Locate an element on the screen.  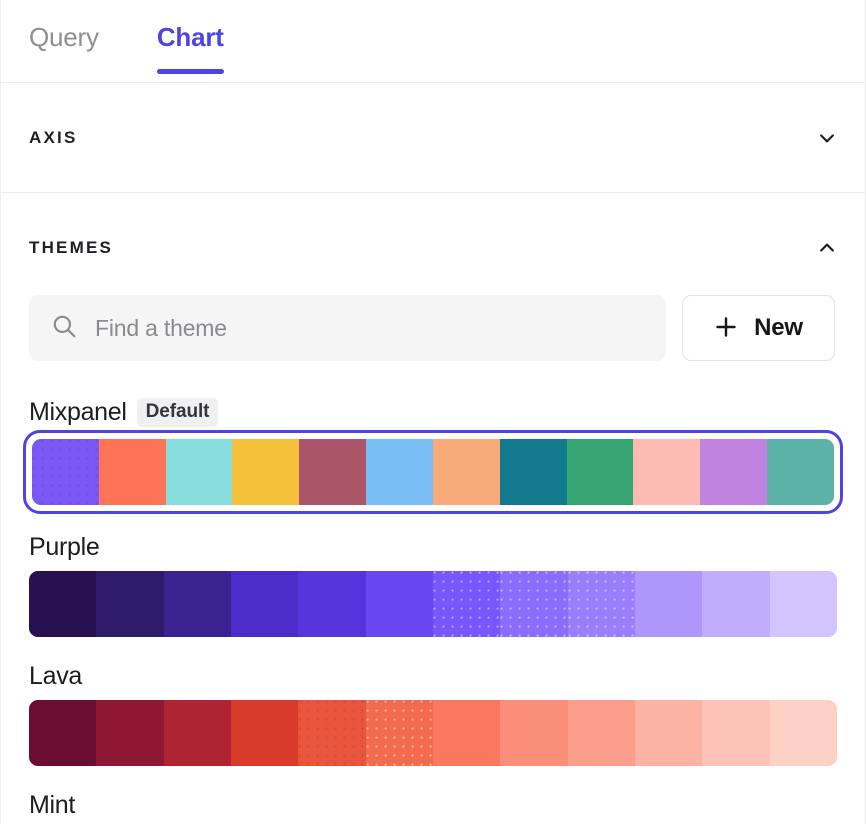
theme-name: Mixpanel is located at coordinates (78, 411).